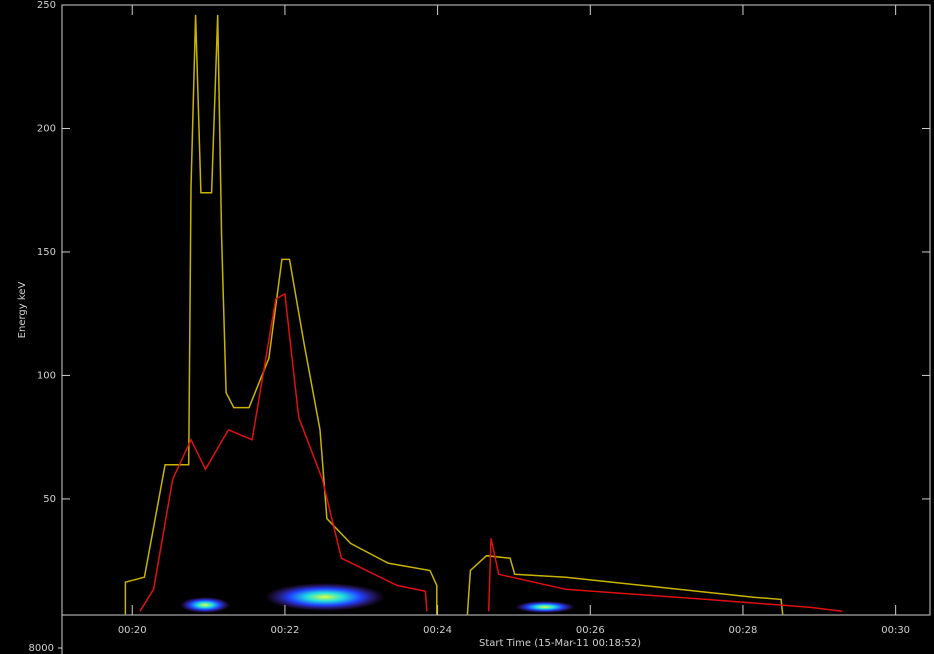  I want to click on x-tick-label: 00:20, so click(132, 630).